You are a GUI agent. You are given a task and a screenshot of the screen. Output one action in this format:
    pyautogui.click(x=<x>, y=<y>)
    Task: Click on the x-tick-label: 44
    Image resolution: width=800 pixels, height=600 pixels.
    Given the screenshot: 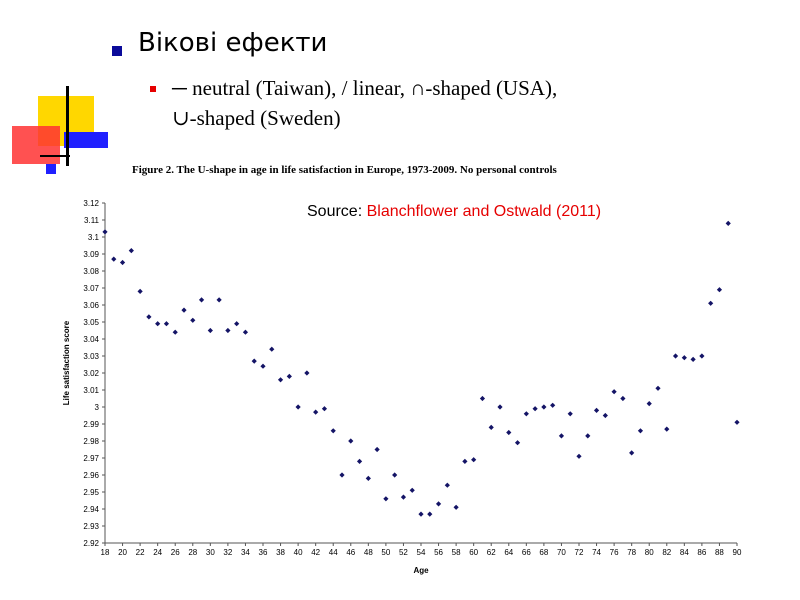 What is the action you would take?
    pyautogui.click(x=333, y=552)
    